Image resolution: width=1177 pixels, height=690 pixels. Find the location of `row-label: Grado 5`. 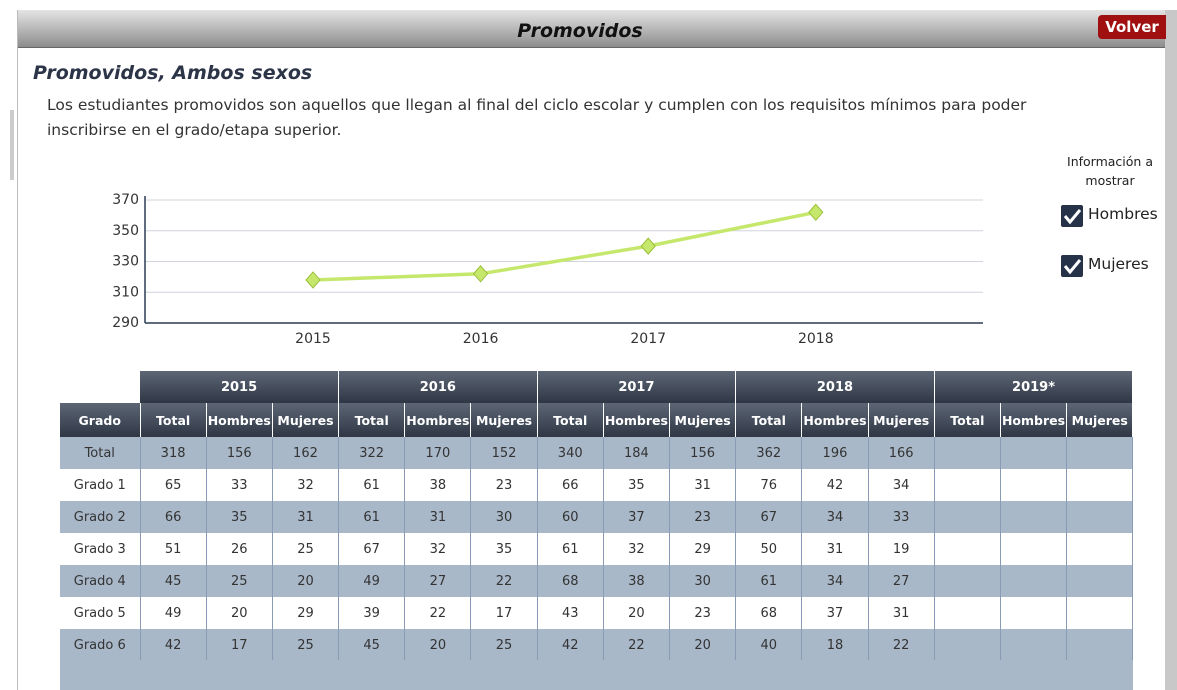

row-label: Grado 5 is located at coordinates (100, 613).